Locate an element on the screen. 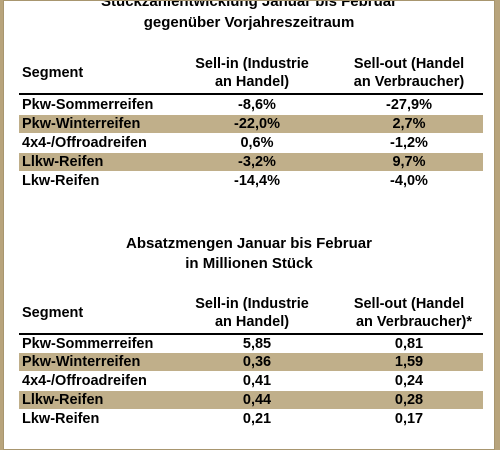 This screenshot has height=450, width=500. sellout-cell: 0,24 is located at coordinates (409, 381).